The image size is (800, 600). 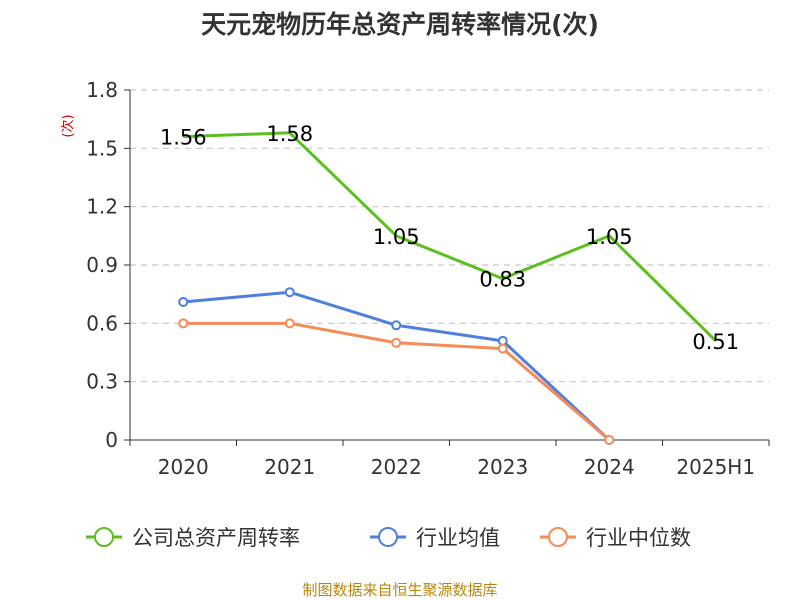 I want to click on data-label: 1.56, so click(x=183, y=138).